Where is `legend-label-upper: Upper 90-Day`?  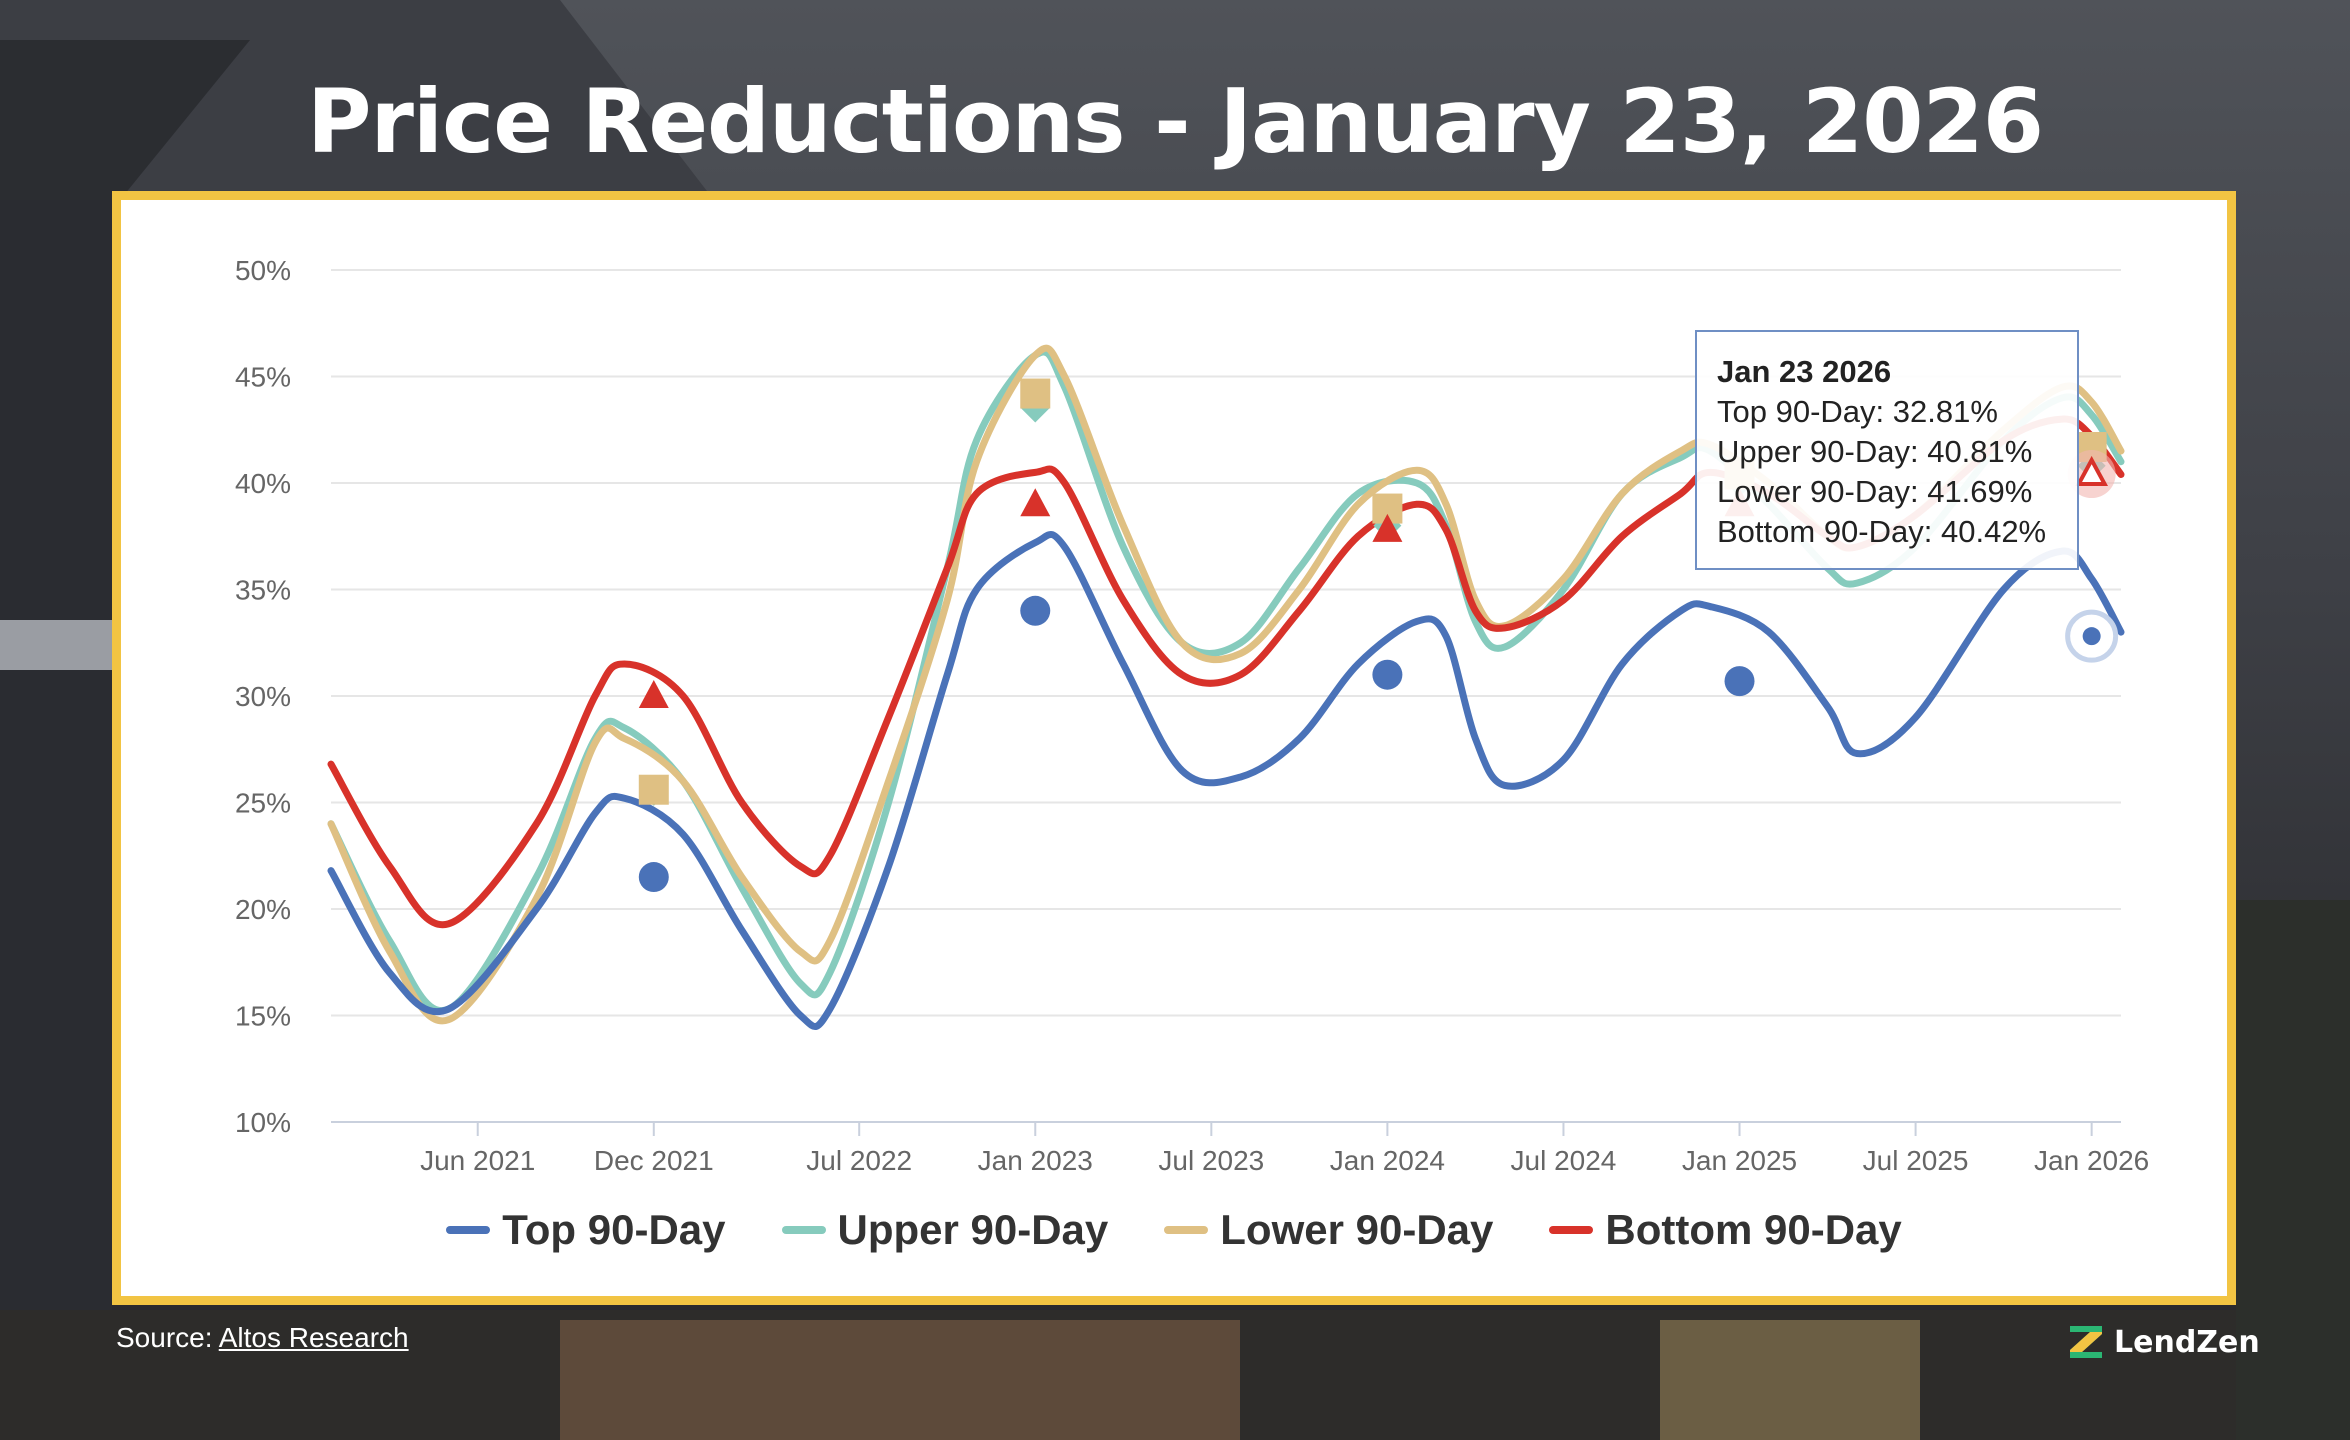 legend-label-upper: Upper 90-Day is located at coordinates (973, 1229).